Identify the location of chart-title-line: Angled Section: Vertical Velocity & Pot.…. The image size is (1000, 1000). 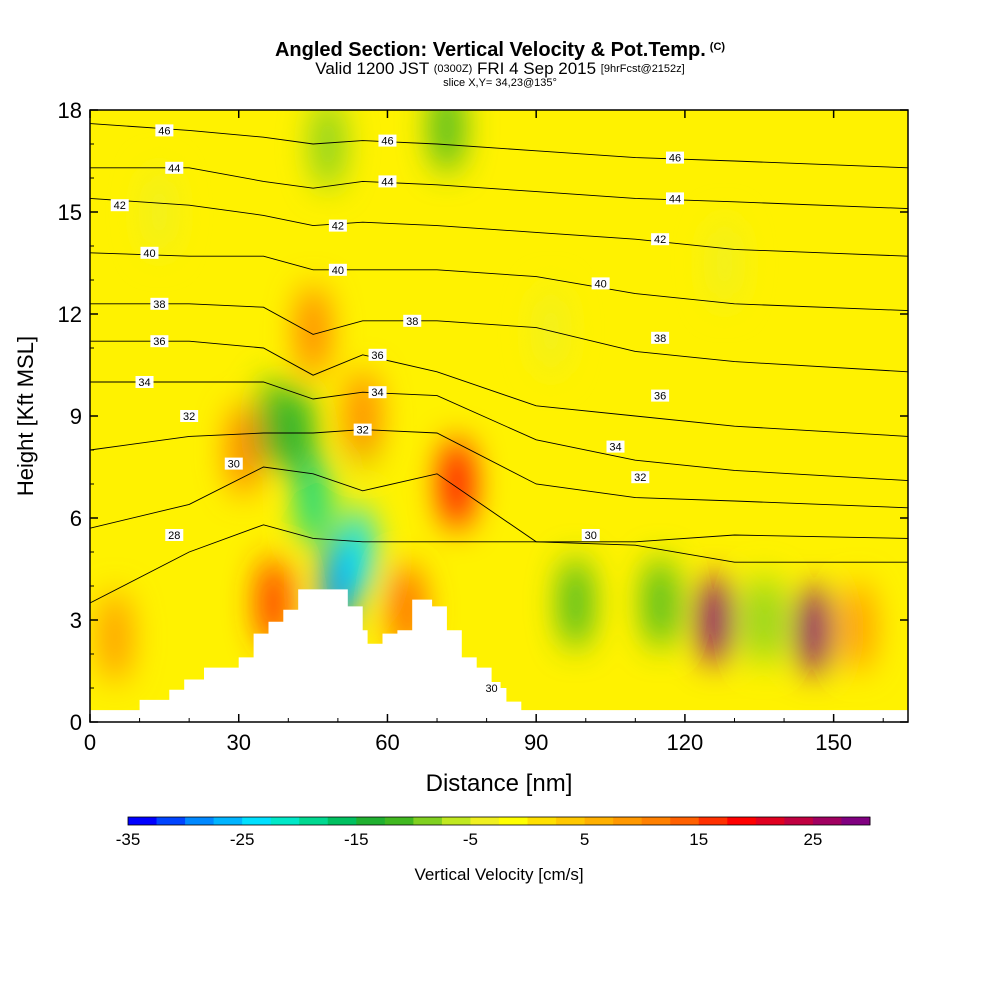
(500, 48).